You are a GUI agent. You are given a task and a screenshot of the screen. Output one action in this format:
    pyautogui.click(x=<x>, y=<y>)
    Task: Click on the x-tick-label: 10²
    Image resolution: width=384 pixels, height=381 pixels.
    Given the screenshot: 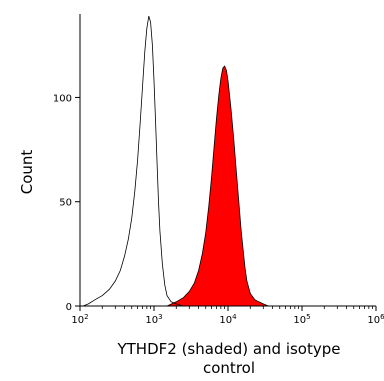 What is the action you would take?
    pyautogui.click(x=79, y=319)
    